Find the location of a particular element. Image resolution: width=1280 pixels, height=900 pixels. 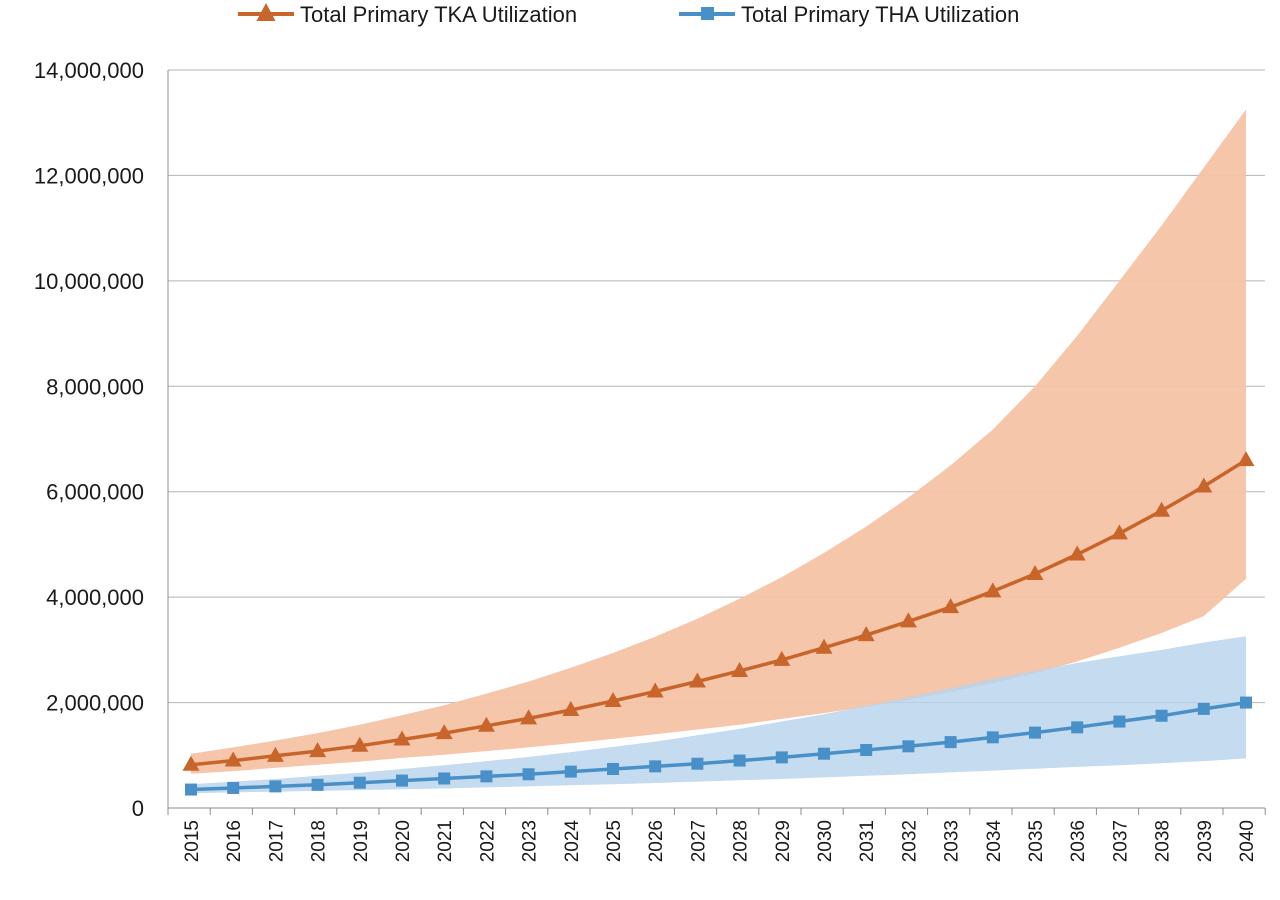

y-tick-label: 14,000,000 is located at coordinates (89, 70).